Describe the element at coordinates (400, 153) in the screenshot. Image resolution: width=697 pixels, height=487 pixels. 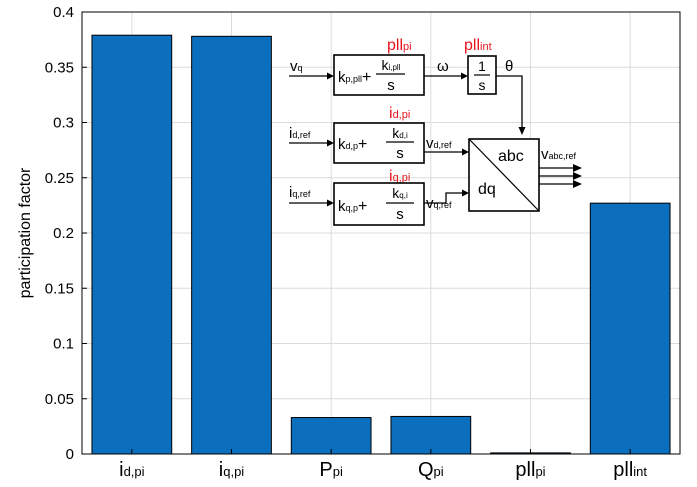
I see `d-den: s` at that location.